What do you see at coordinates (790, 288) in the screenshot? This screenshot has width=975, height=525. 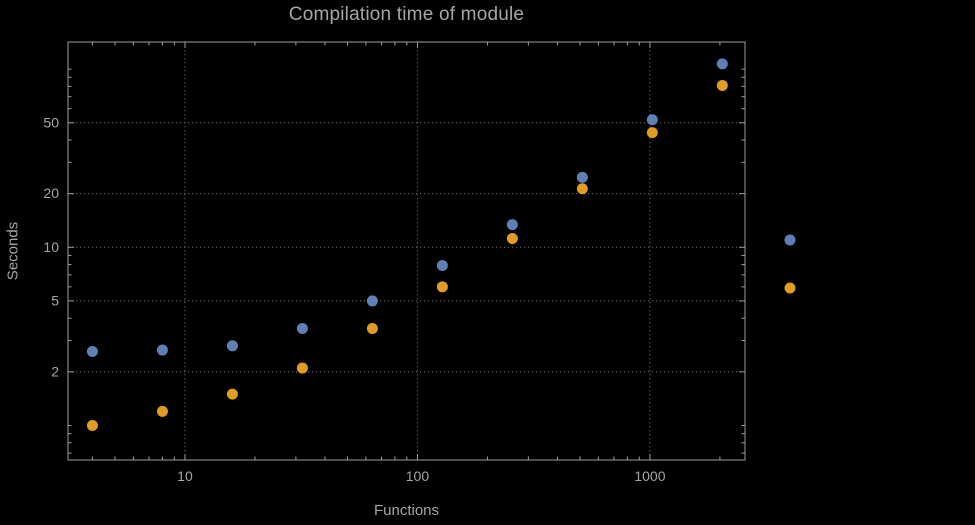 I see `legend-marker-orange-series` at bounding box center [790, 288].